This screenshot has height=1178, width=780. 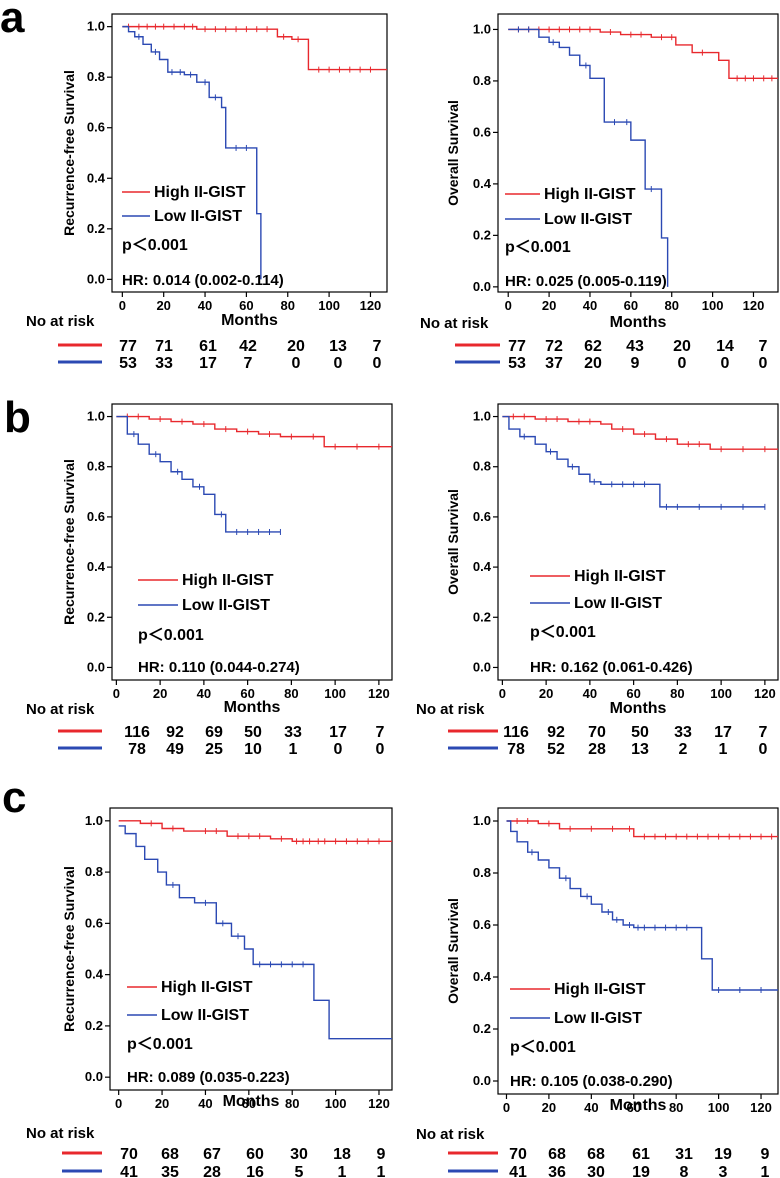 What do you see at coordinates (293, 732) in the screenshot?
I see `risk-count-high: 33` at bounding box center [293, 732].